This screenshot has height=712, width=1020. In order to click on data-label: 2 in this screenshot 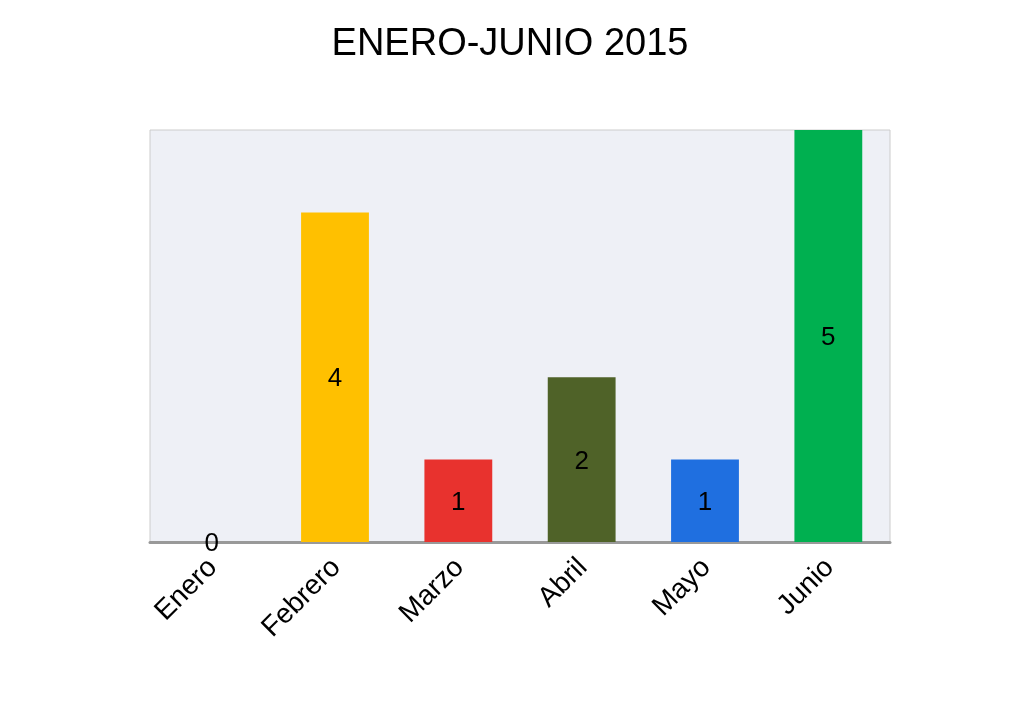, I will do `click(581, 459)`.